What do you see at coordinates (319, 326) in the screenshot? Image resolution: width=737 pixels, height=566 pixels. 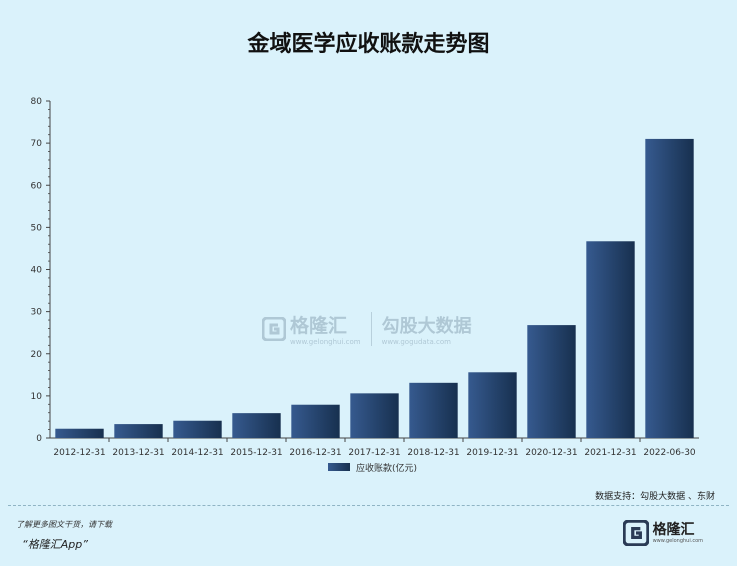 I see `watermark-name: 格隆汇` at bounding box center [319, 326].